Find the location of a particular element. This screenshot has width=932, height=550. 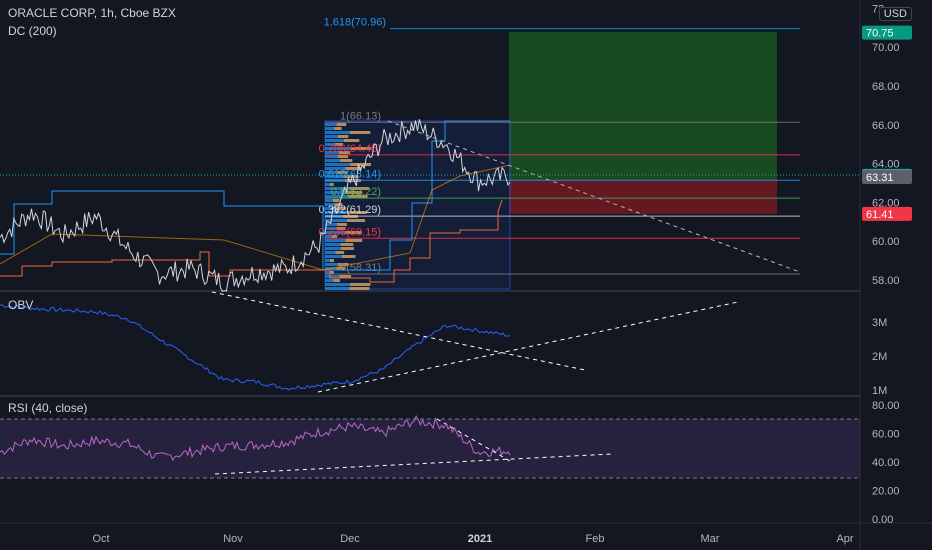

rsi-series is located at coordinates (255, 438).